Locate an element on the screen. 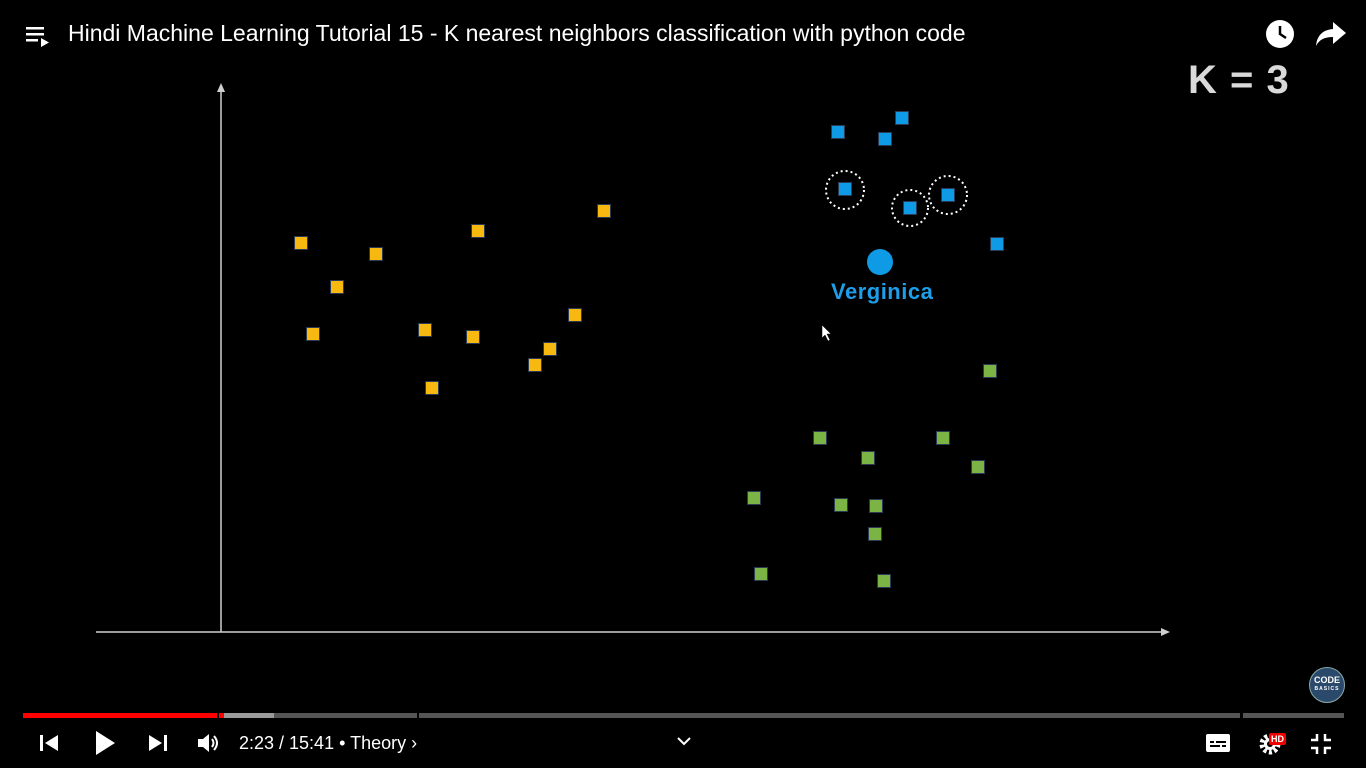 The height and width of the screenshot is (768, 1366). clock-icon is located at coordinates (1280, 34).